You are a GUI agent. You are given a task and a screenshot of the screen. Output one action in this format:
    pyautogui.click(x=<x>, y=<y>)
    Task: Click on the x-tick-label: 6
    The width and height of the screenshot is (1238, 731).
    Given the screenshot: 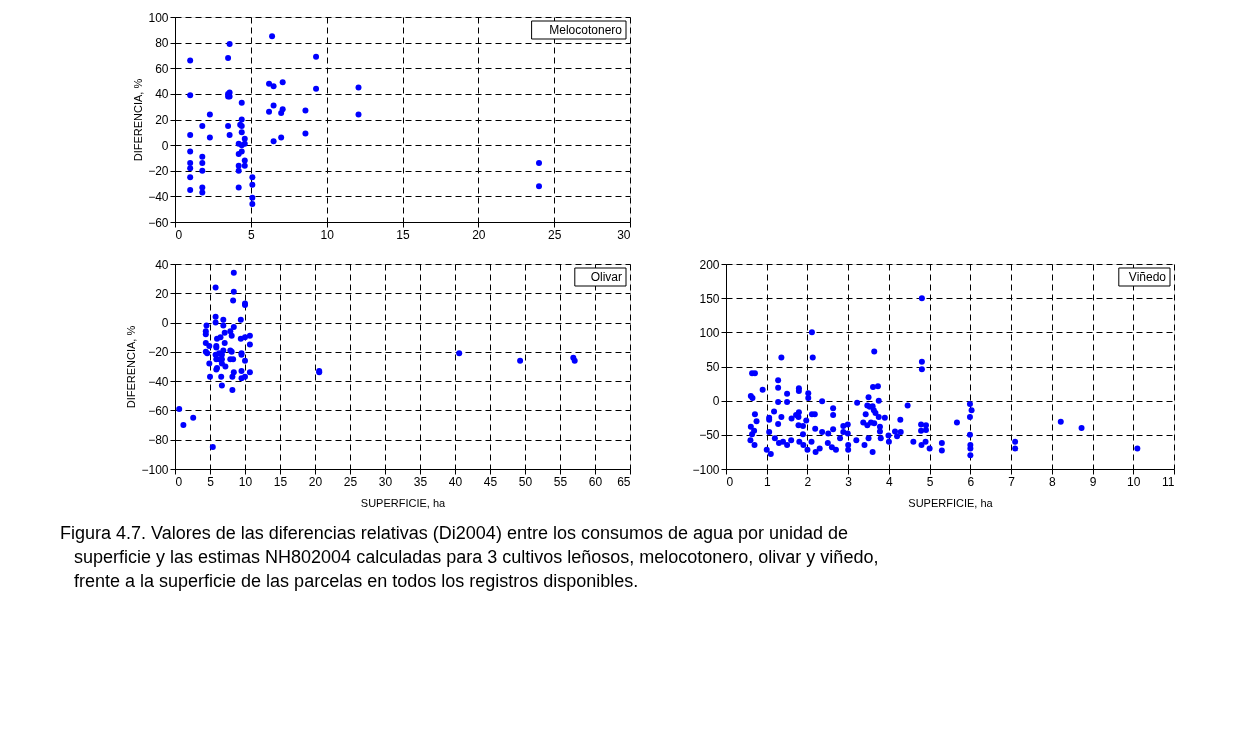 What is the action you would take?
    pyautogui.click(x=971, y=481)
    